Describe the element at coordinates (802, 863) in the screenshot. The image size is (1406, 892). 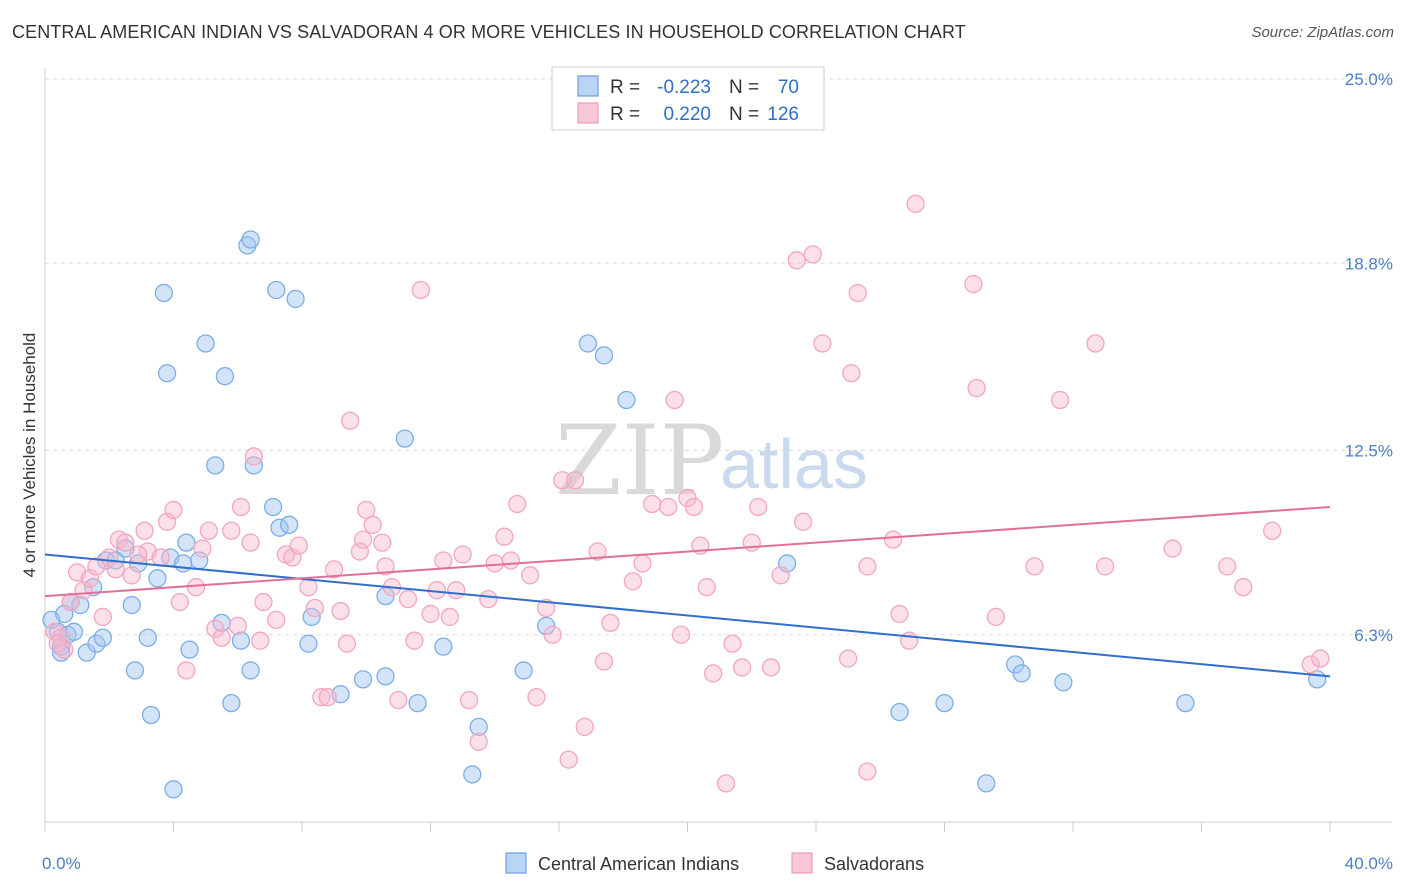
I see `bottom-legend-swatch-pink` at that location.